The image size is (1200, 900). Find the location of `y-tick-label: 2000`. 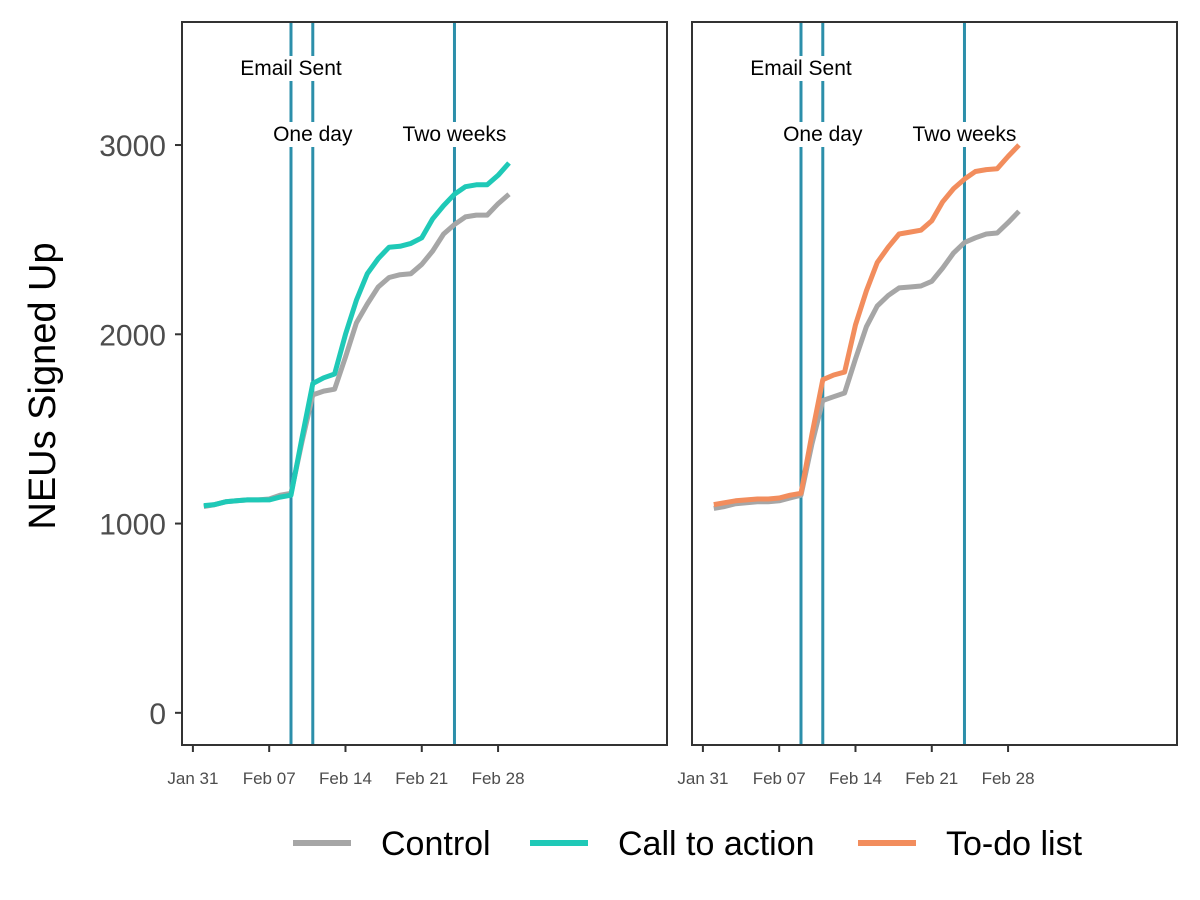

y-tick-label: 2000 is located at coordinates (132, 335).